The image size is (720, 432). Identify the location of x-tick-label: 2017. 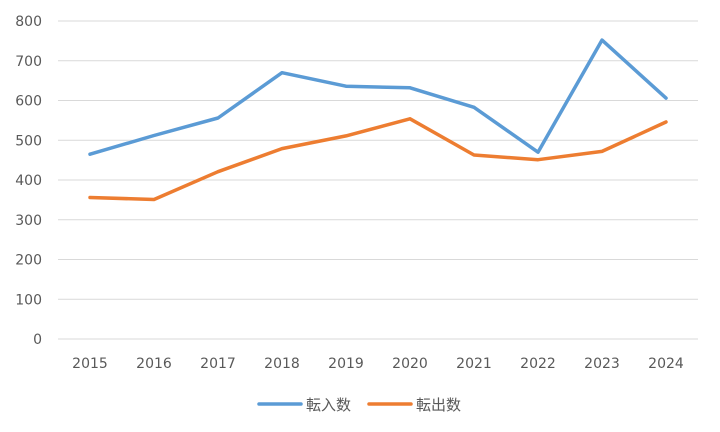
(218, 364).